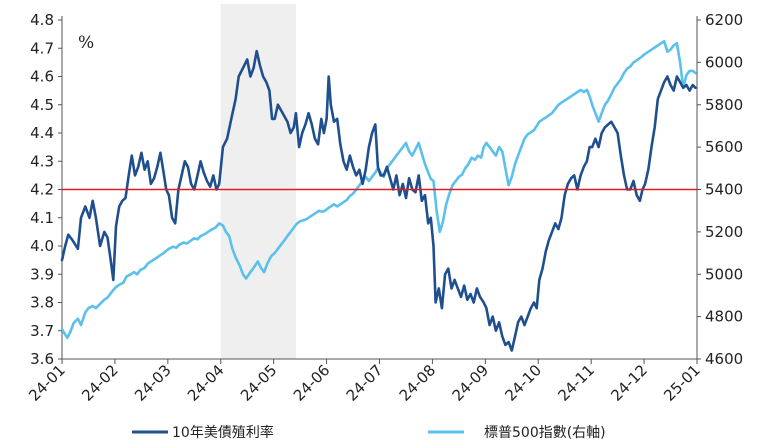  I want to click on left-axis-tick-label: 4.1, so click(42, 218).